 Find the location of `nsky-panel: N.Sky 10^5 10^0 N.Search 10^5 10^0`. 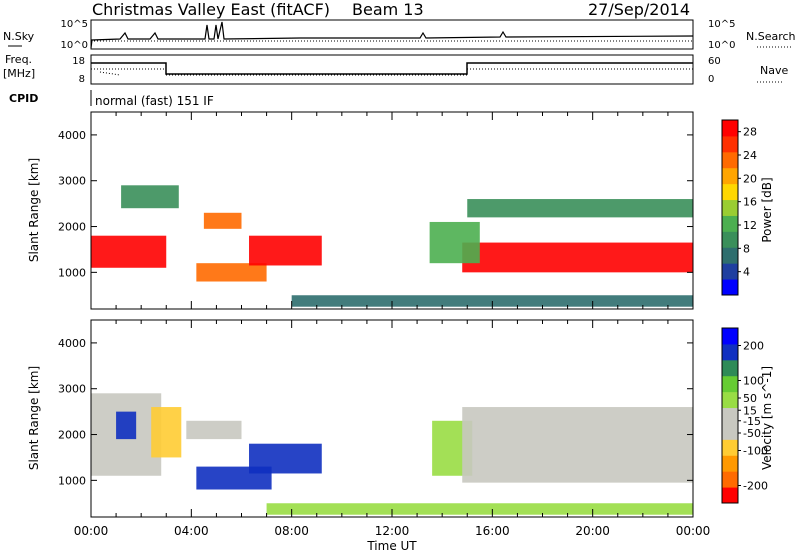

nsky-panel: N.Sky 10^5 10^0 N.Search 10^5 10^0 is located at coordinates (399, 35).